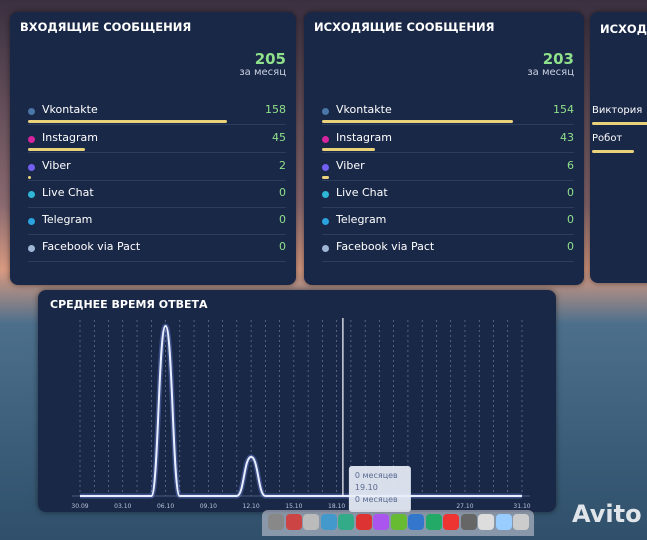 The height and width of the screenshot is (540, 647). What do you see at coordinates (155, 171) in the screenshot?
I see `channel-row: Viber 2` at bounding box center [155, 171].